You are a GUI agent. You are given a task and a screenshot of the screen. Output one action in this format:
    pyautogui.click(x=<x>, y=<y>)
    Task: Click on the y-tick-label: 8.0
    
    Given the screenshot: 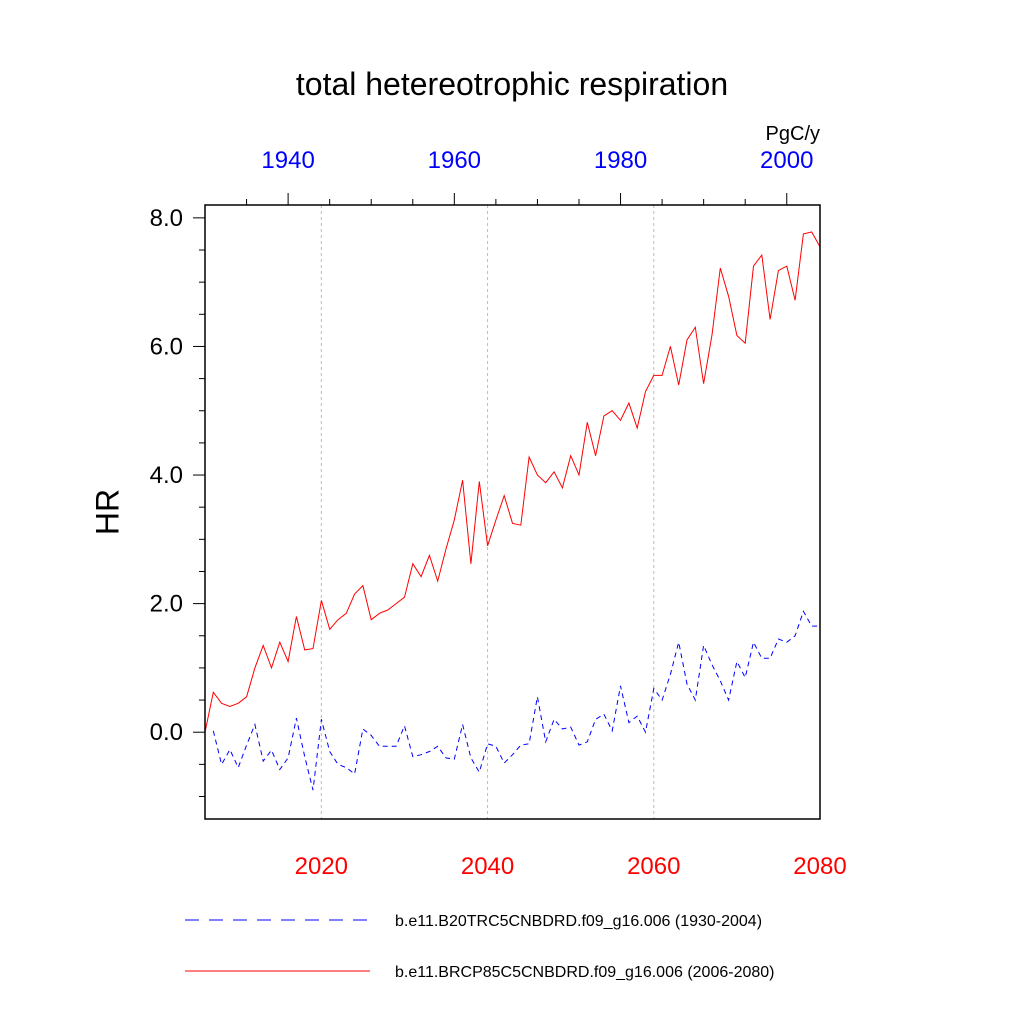 What is the action you would take?
    pyautogui.click(x=166, y=218)
    